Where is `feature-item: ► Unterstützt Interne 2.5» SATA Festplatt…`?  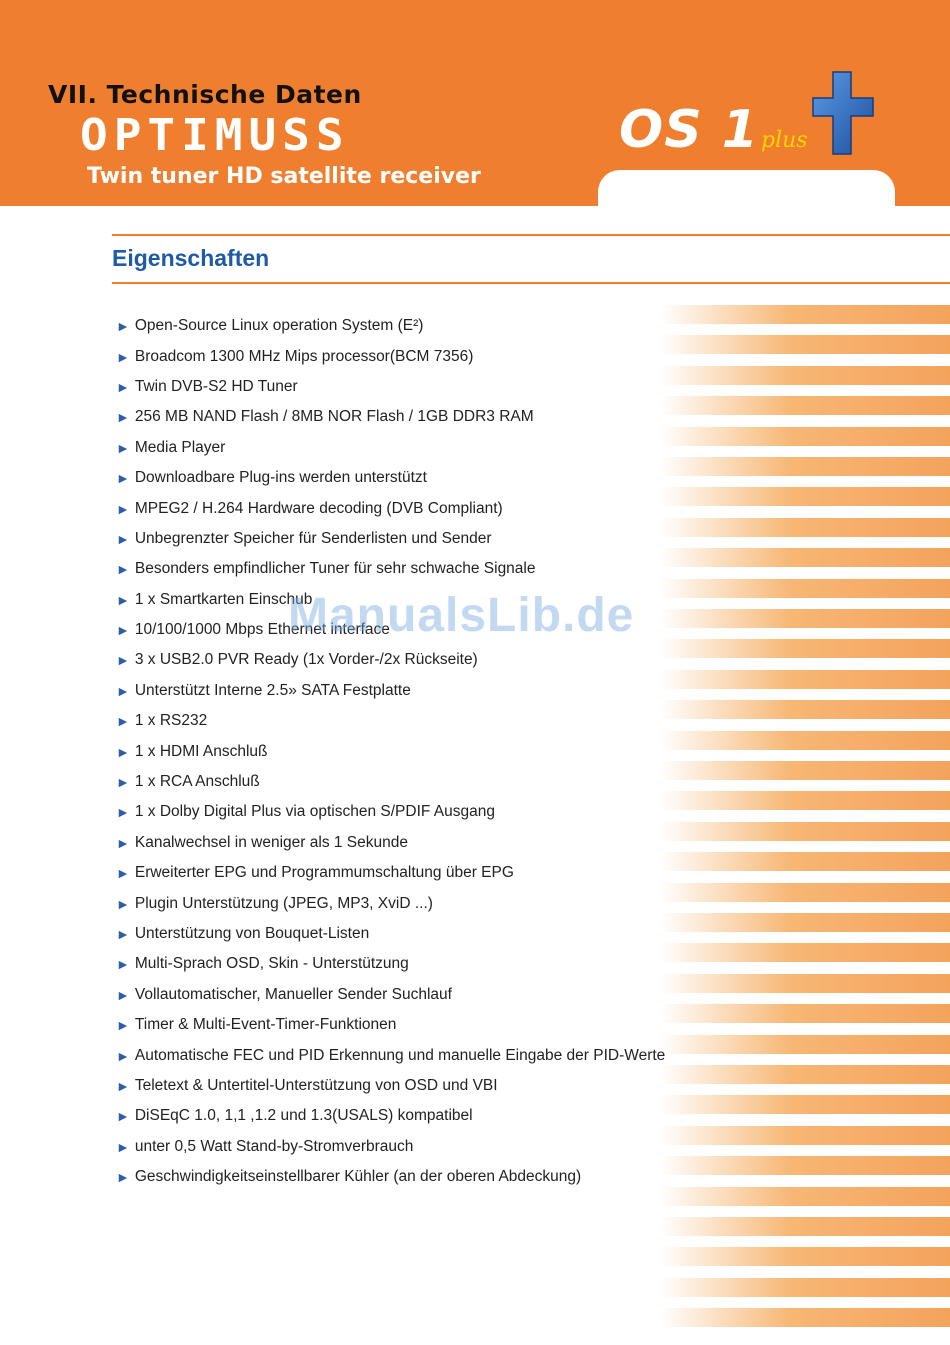 feature-item: ► Unterstützt Interne 2.5» SATA Festplatt… is located at coordinates (390, 691).